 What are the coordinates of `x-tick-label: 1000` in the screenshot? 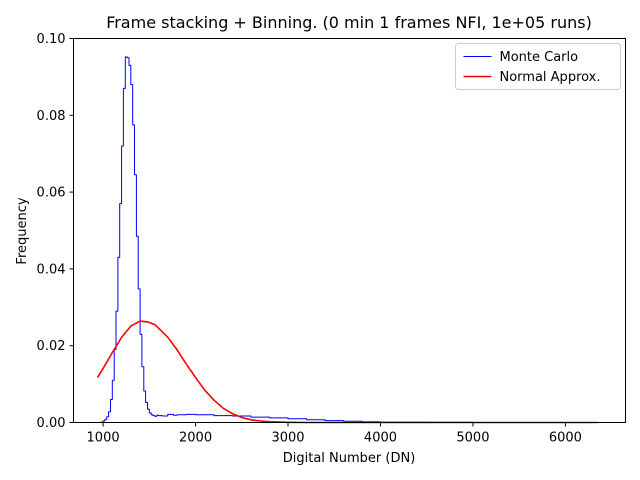 It's located at (103, 438).